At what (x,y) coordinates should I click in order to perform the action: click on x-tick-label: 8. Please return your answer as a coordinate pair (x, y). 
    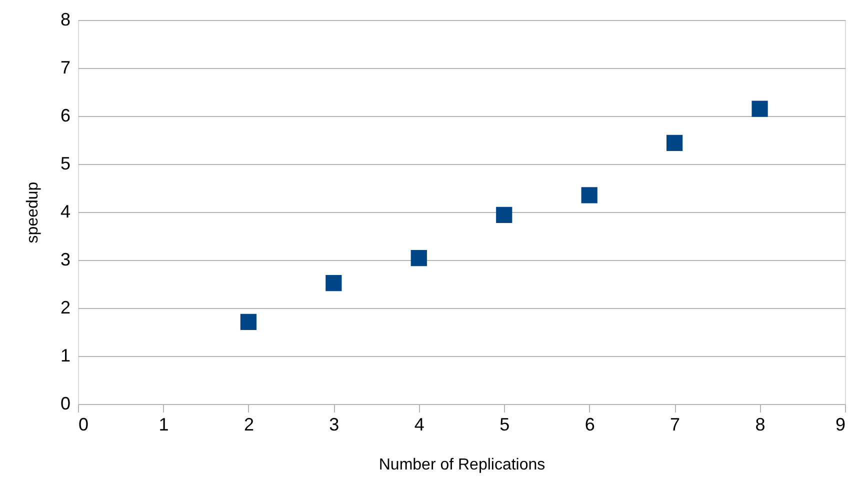
    Looking at the image, I should click on (760, 424).